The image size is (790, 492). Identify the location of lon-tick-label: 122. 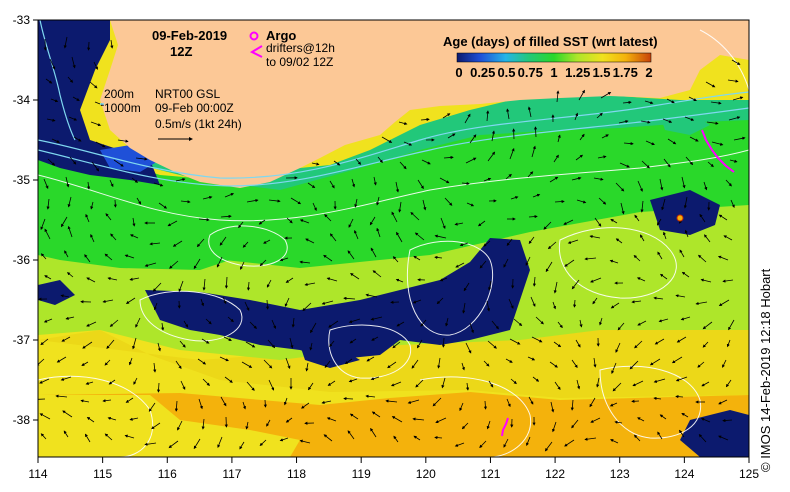
(555, 474).